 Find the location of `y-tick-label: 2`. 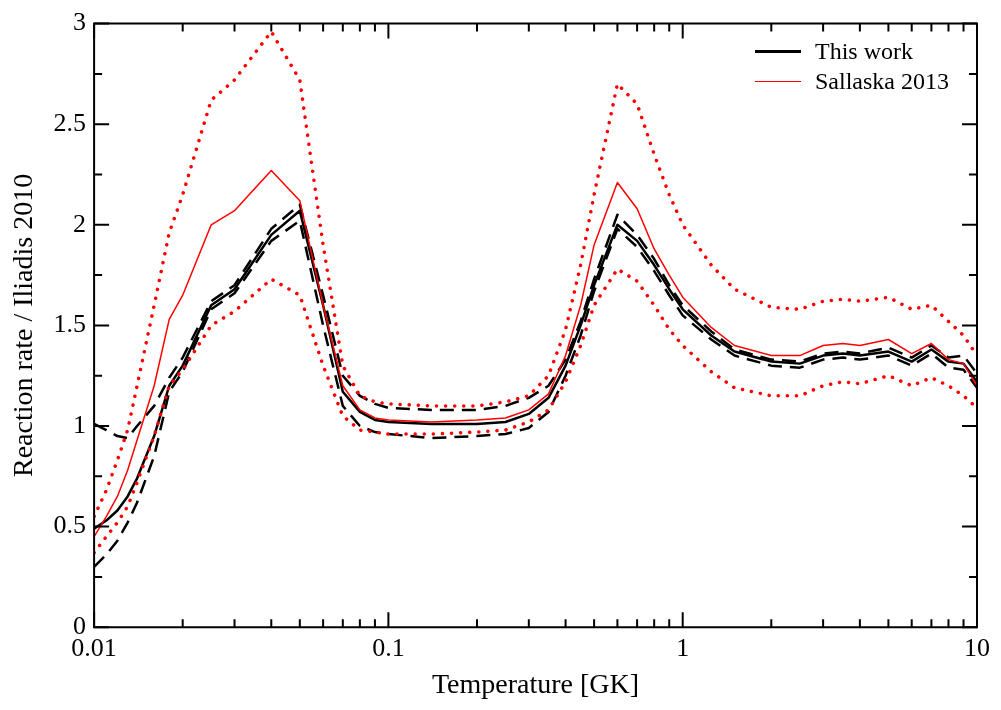

y-tick-label: 2 is located at coordinates (80, 223).